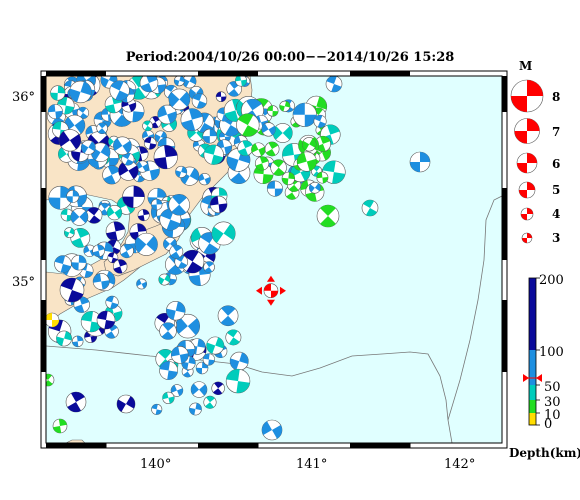 This screenshot has height=500, width=580. I want to click on depth-scale-title: Depth(km), so click(544, 453).